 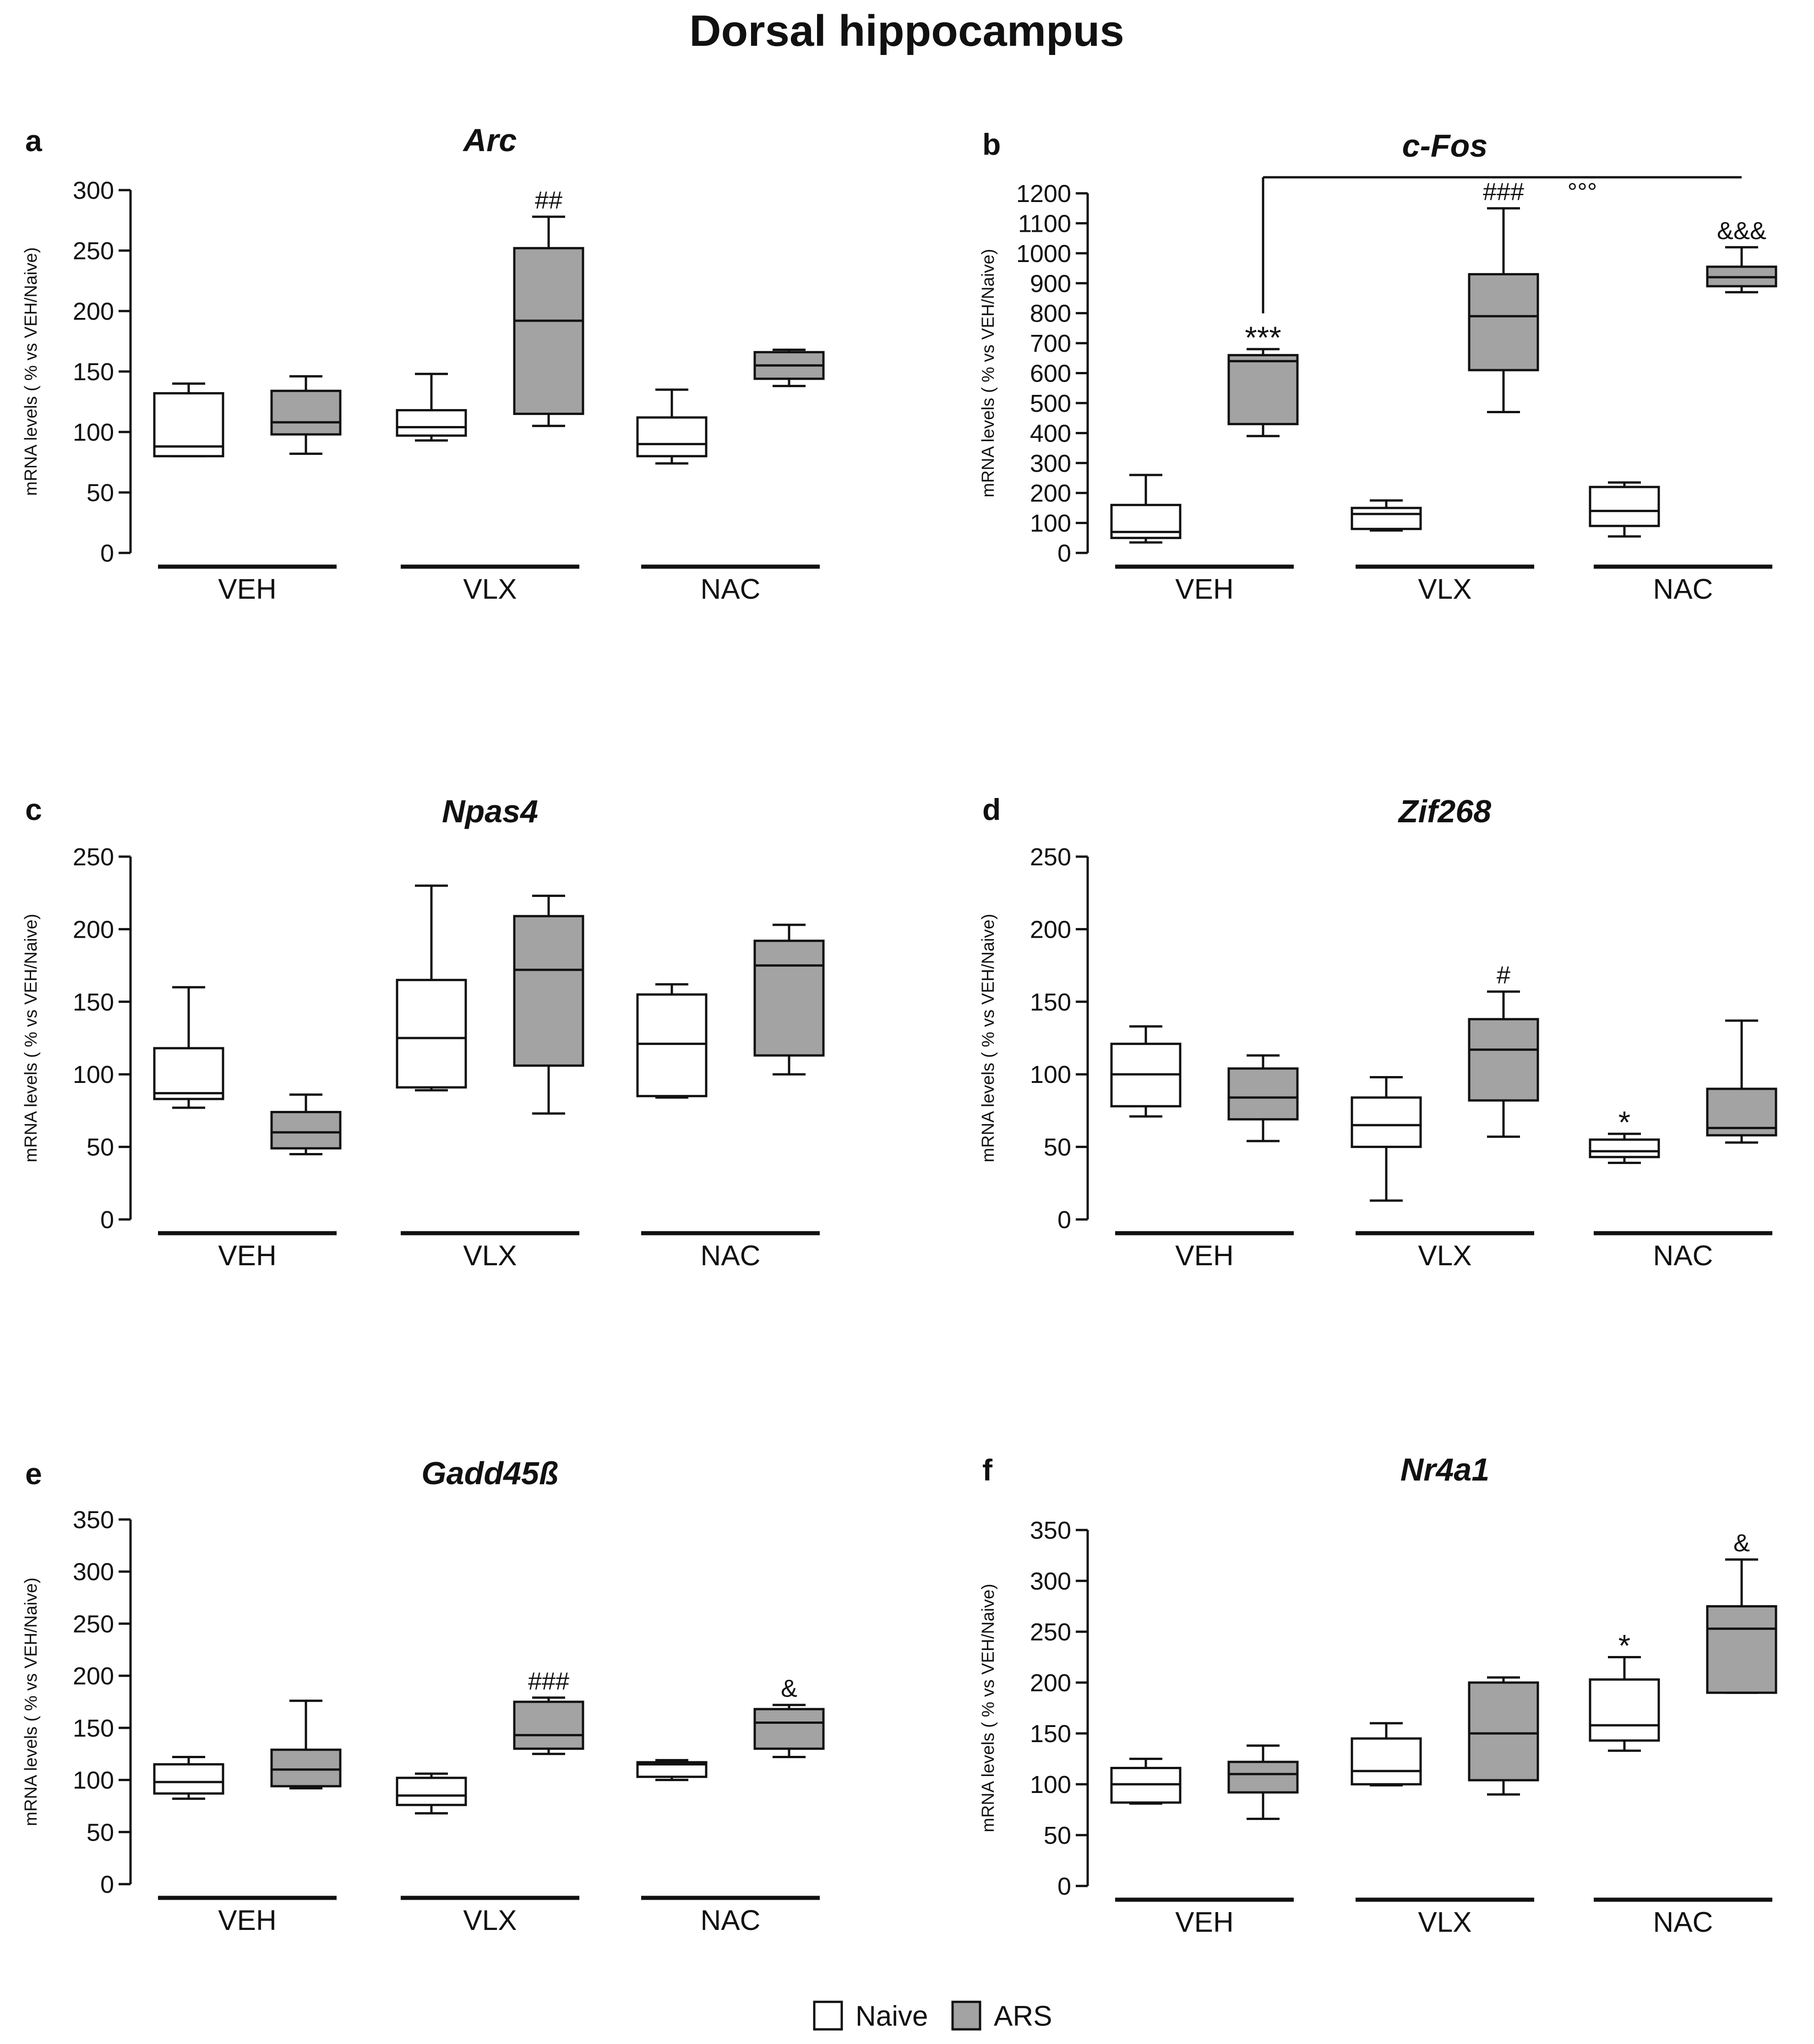 I want to click on panel-title: Zif268, so click(x=1444, y=811).